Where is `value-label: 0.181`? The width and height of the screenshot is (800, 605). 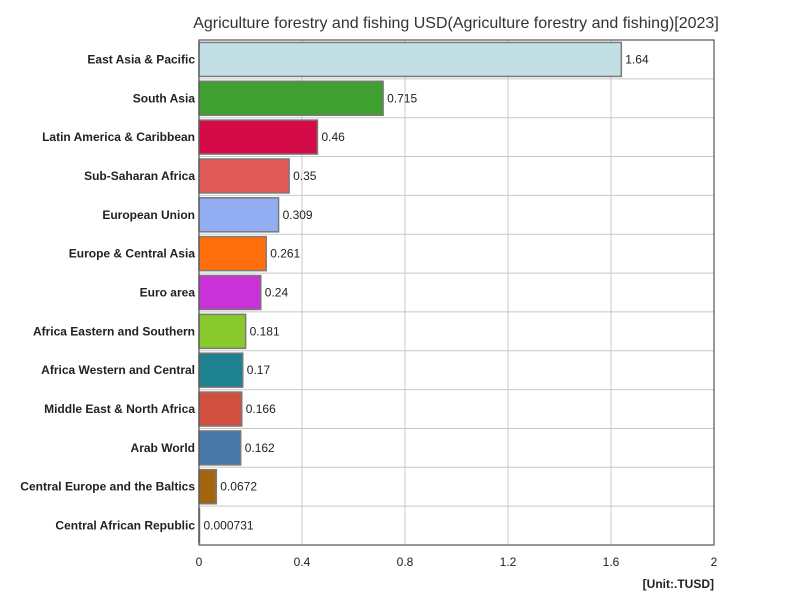 value-label: 0.181 is located at coordinates (265, 331).